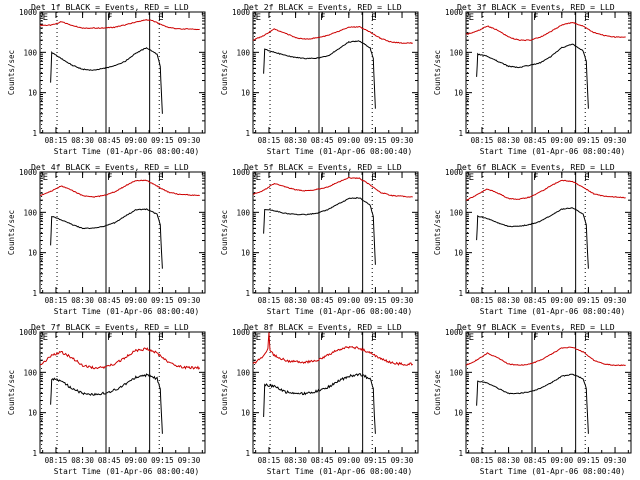 This screenshot has width=640, height=480. Describe the element at coordinates (536, 7) in the screenshot. I see `chart-title: Det 3f BLACK = Events, RED = LLD` at that location.